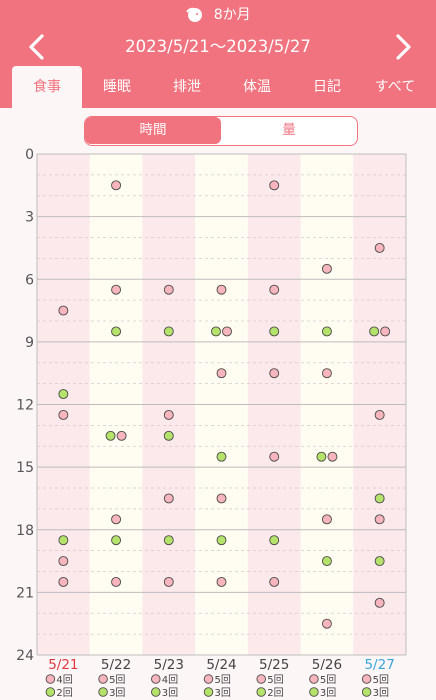  What do you see at coordinates (327, 87) in the screenshot?
I see `tab-diary: 日記` at bounding box center [327, 87].